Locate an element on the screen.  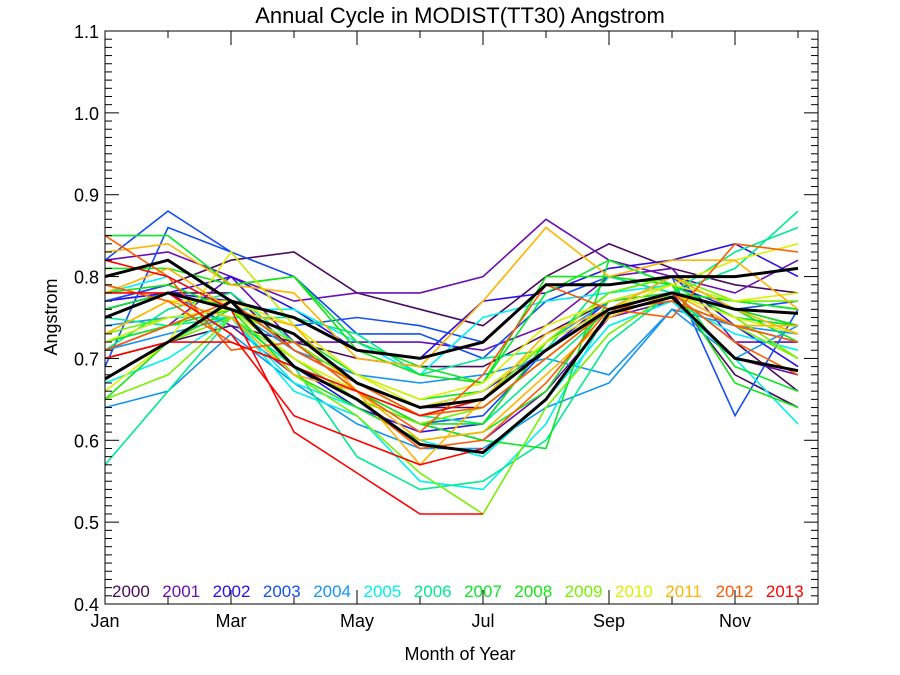
y-tick-label: 0.4 is located at coordinates (86, 605).